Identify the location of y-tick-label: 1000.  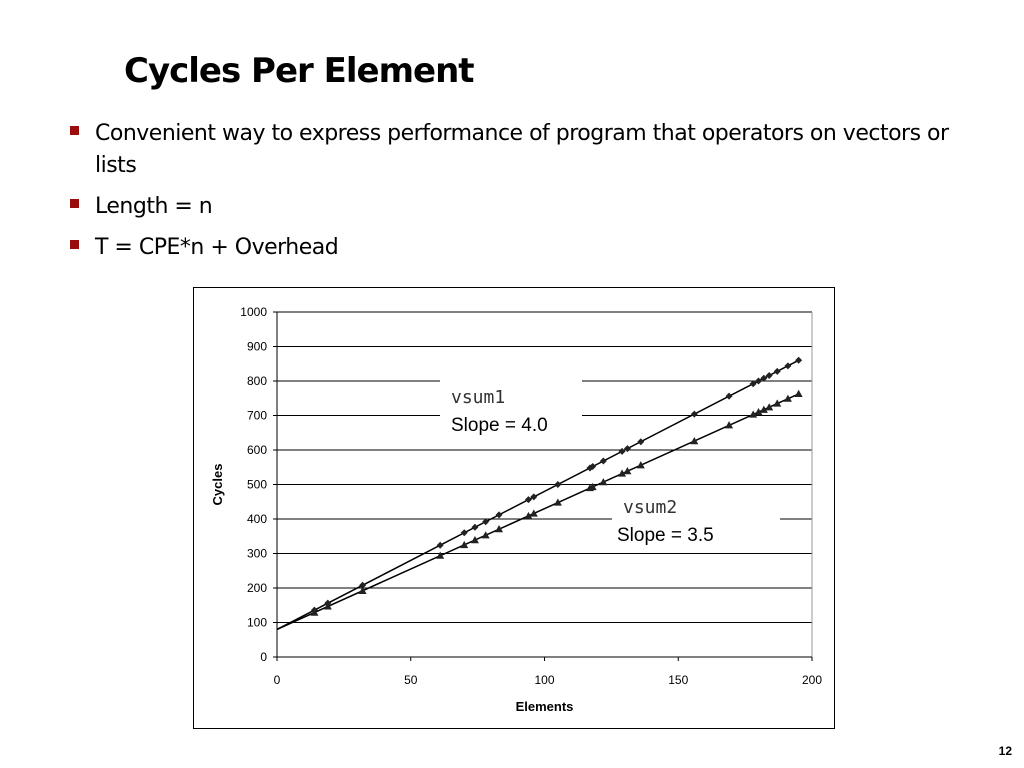
(253, 312).